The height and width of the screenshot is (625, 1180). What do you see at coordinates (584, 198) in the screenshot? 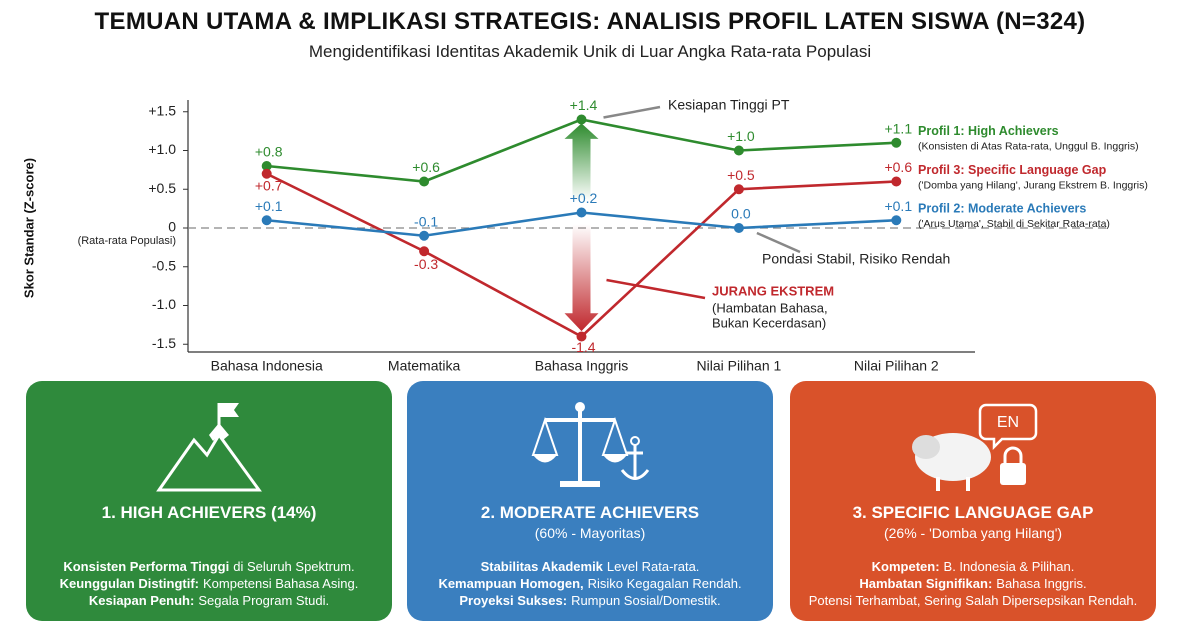
I see `value-label: +0.2` at bounding box center [584, 198].